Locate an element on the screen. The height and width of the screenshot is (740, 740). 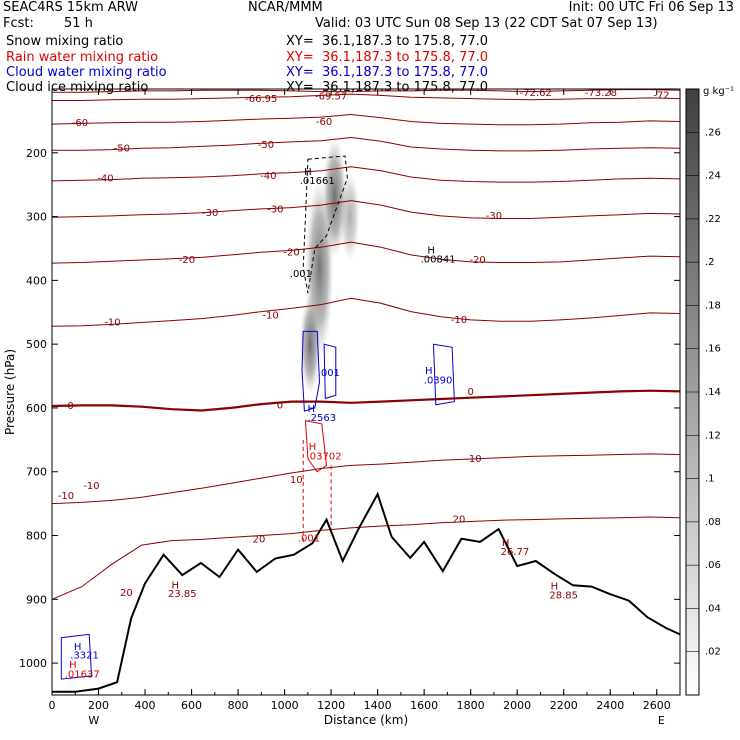
colorbar-tick-label: .2 is located at coordinates (710, 262).